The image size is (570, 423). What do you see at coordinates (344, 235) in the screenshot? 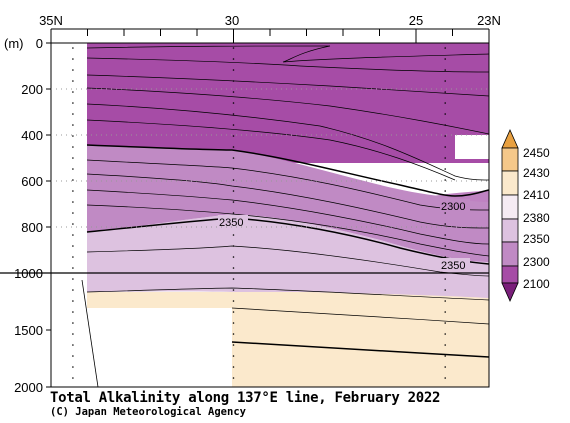
I see `contour-labels: 2350 2300 2350` at bounding box center [344, 235].